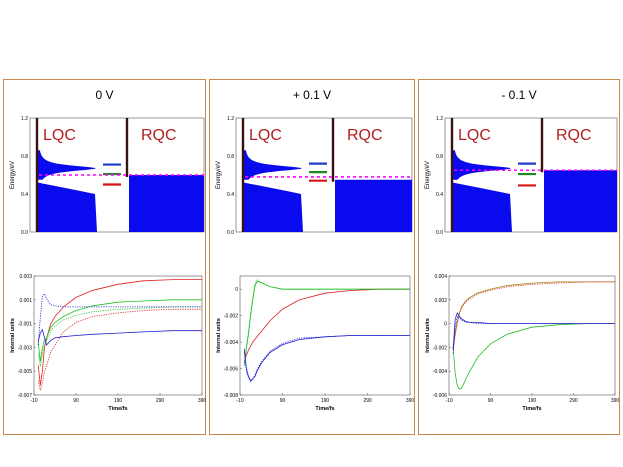  I want to click on panel-title: + 0.1 V, so click(312, 95).